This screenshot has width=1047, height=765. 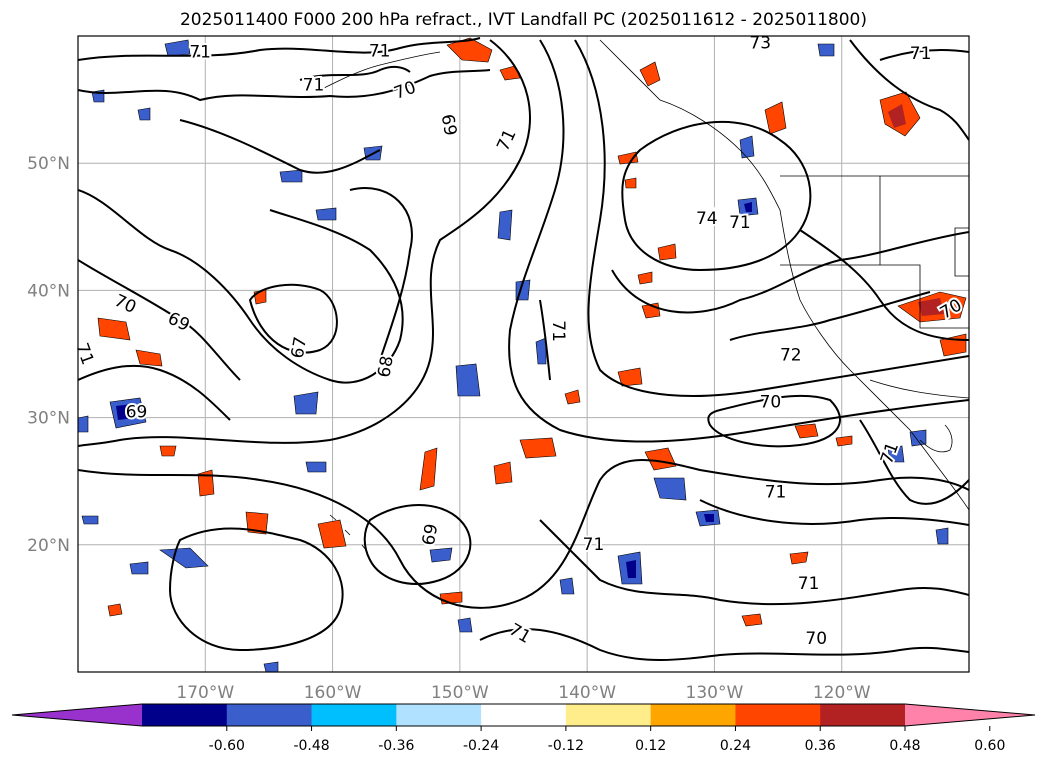 I want to click on colorbar-tick-label: -0.60, so click(x=227, y=746).